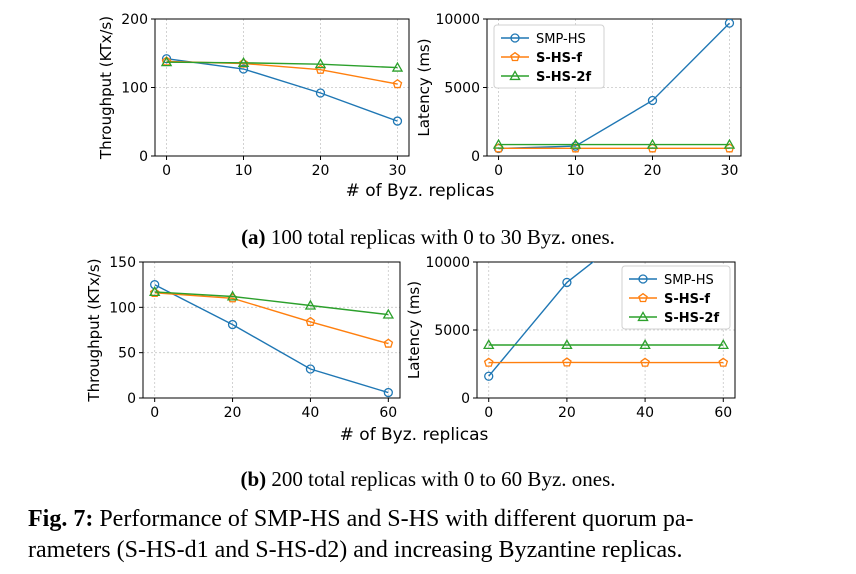 This screenshot has width=856, height=574. Describe the element at coordinates (122, 263) in the screenshot. I see `y-tick-label: 150` at that location.